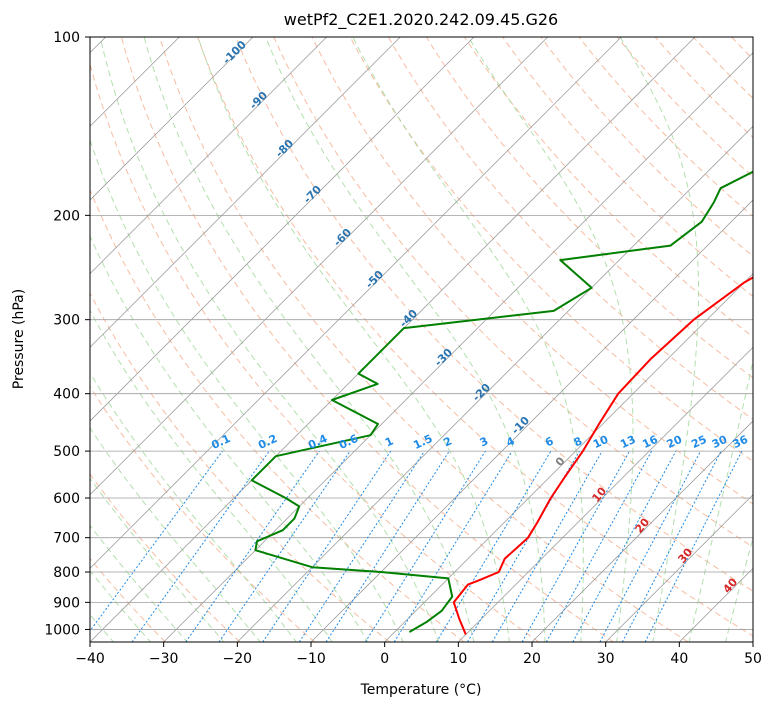 The height and width of the screenshot is (708, 775). I want to click on mixing-ratio-label: 10, so click(601, 442).